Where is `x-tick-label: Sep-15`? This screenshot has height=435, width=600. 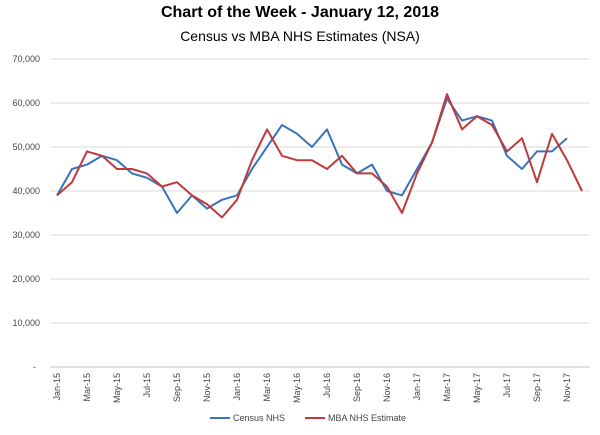
x-tick-label: Sep-15 is located at coordinates (177, 387).